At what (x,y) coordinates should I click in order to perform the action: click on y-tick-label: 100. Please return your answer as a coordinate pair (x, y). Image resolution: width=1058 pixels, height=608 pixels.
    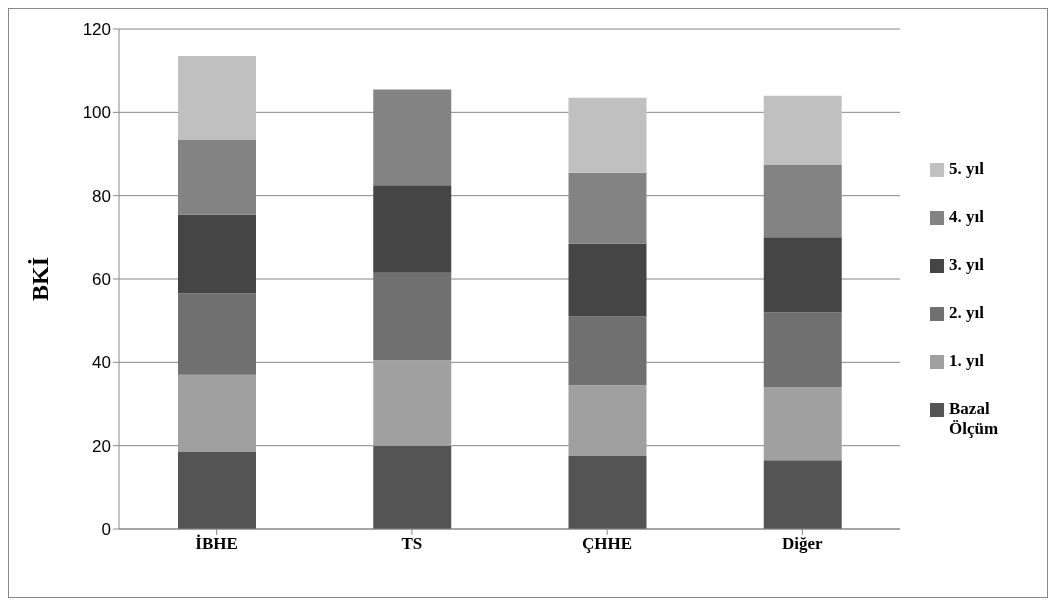
    Looking at the image, I should click on (96, 113).